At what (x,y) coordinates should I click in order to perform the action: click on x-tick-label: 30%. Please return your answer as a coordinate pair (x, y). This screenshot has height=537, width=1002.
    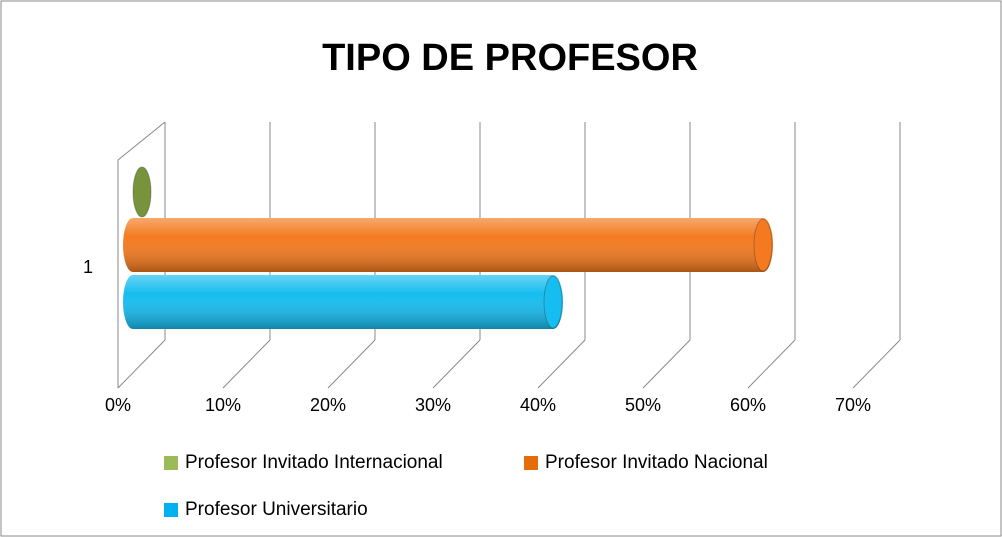
    Looking at the image, I should click on (433, 405).